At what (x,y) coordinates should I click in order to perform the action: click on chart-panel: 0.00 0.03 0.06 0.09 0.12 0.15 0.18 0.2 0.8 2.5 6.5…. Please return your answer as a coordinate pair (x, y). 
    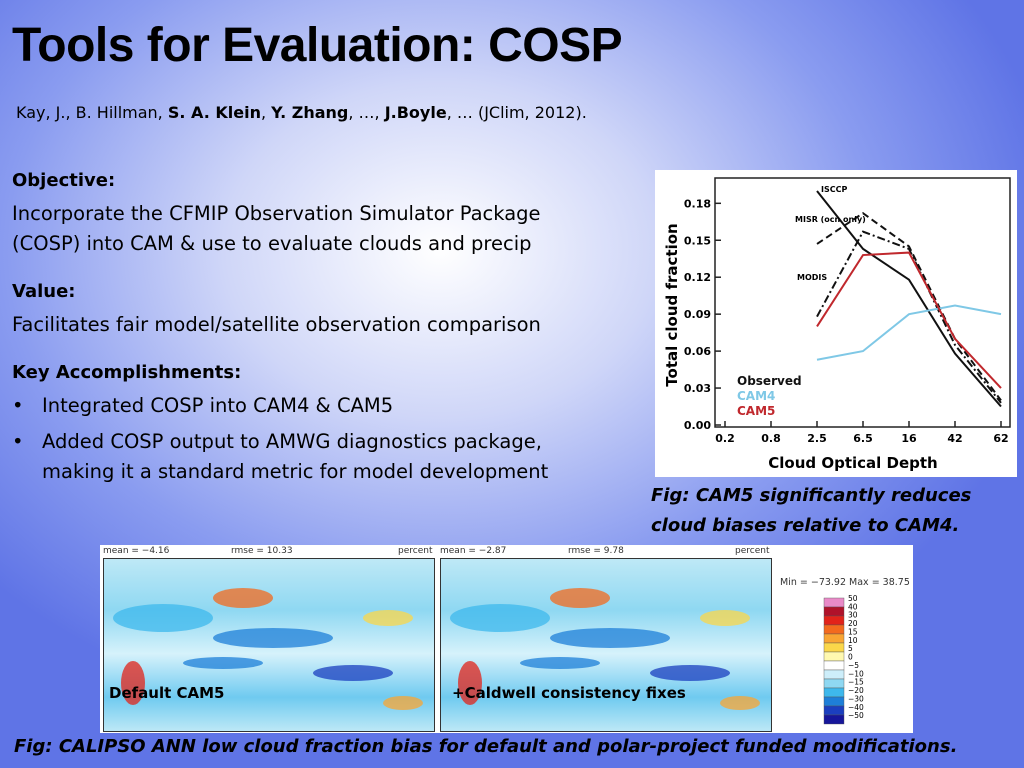
    Looking at the image, I should click on (836, 323).